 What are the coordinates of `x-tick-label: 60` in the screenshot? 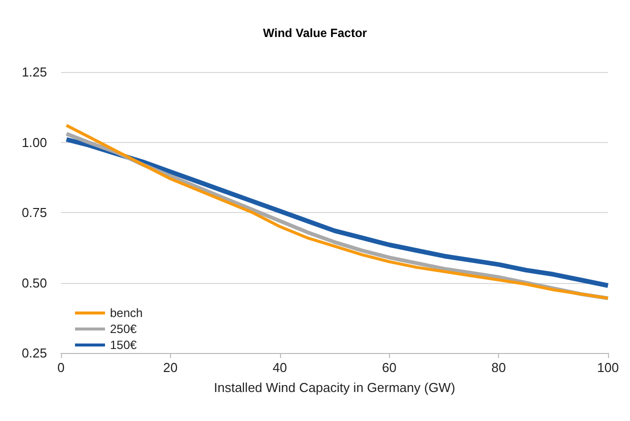 It's located at (389, 367).